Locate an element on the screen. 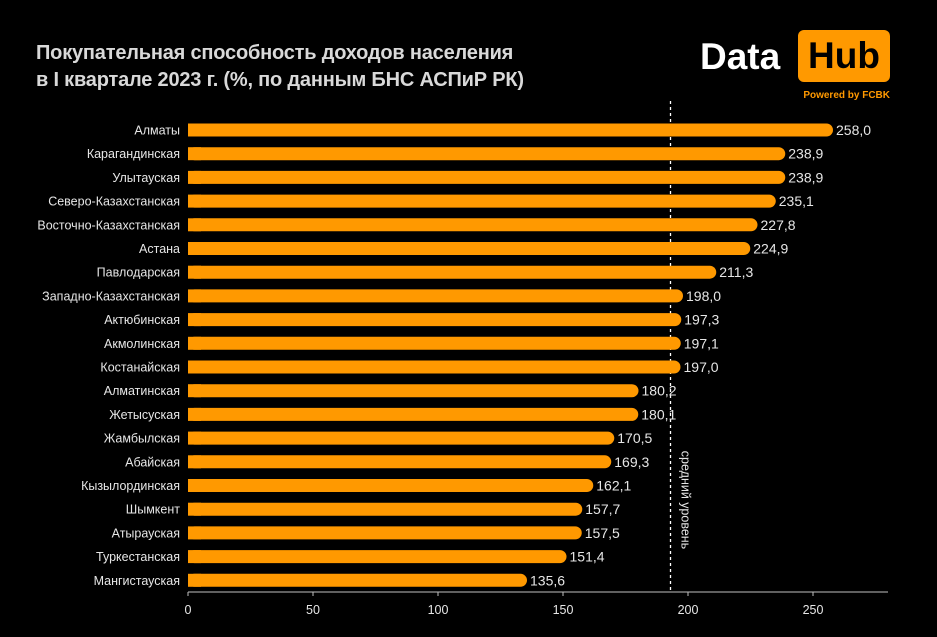  x-tick-label: 0 is located at coordinates (188, 610).